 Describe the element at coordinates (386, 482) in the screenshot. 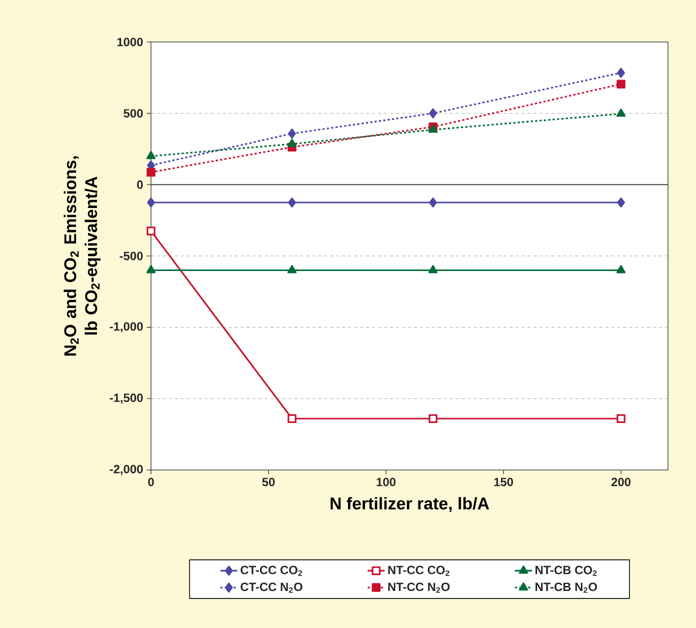

I see `x-tick-label: 100` at that location.